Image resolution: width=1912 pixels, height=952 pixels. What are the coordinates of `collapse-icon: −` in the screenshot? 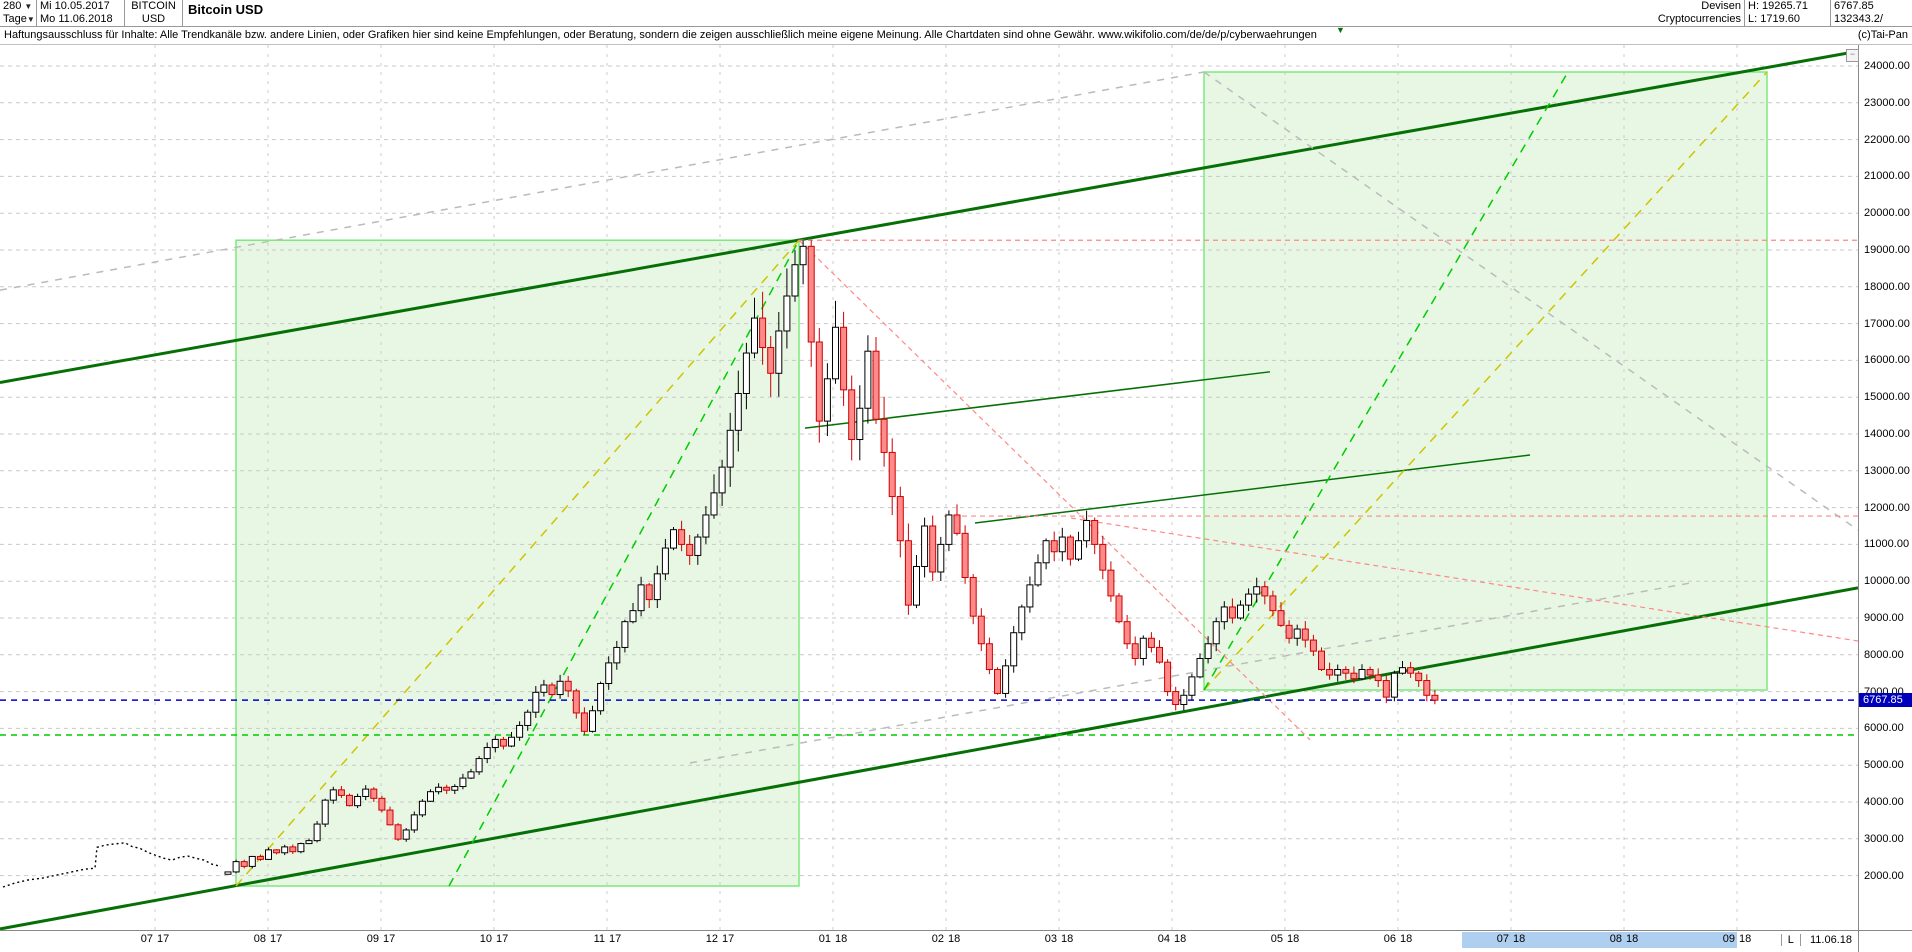 It's located at (1852, 55).